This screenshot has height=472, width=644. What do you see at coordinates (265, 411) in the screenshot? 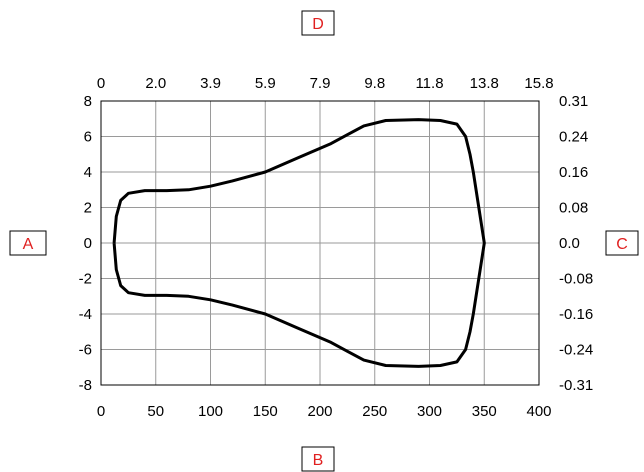
I see `x-bottom-tick-label: 150` at bounding box center [265, 411].